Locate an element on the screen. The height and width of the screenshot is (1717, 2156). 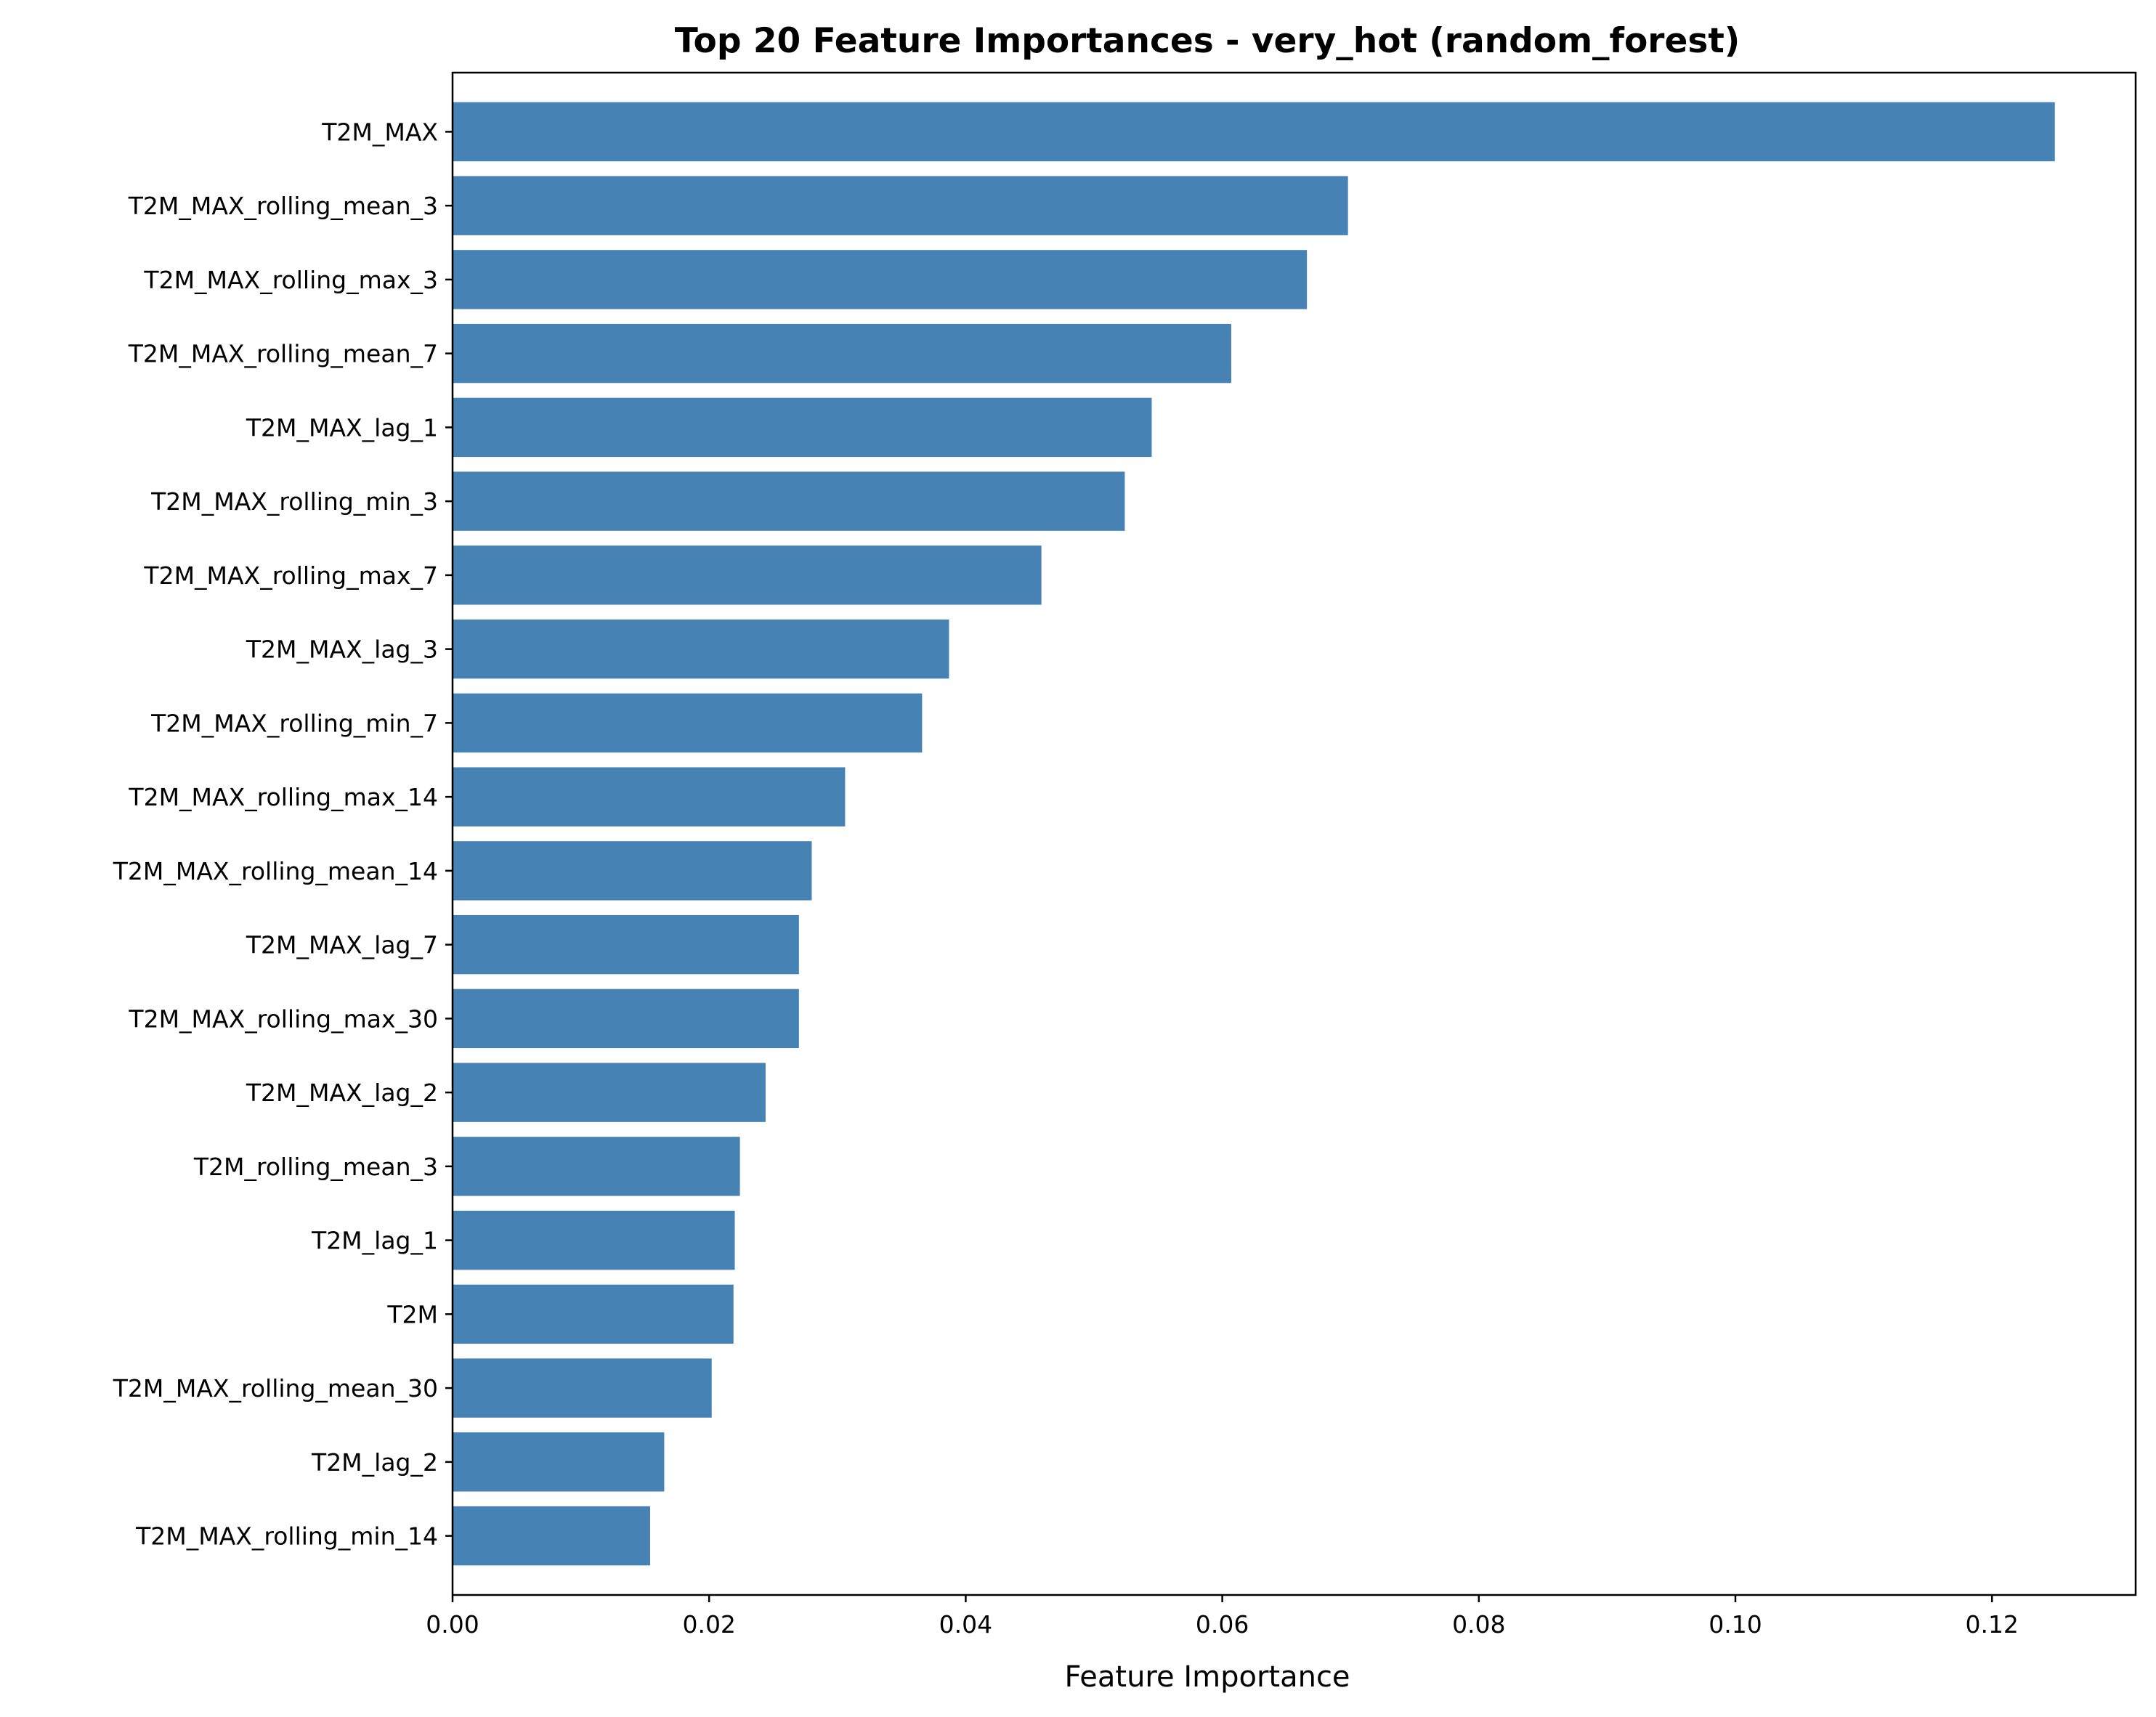
bar-T2M is located at coordinates (593, 1314).